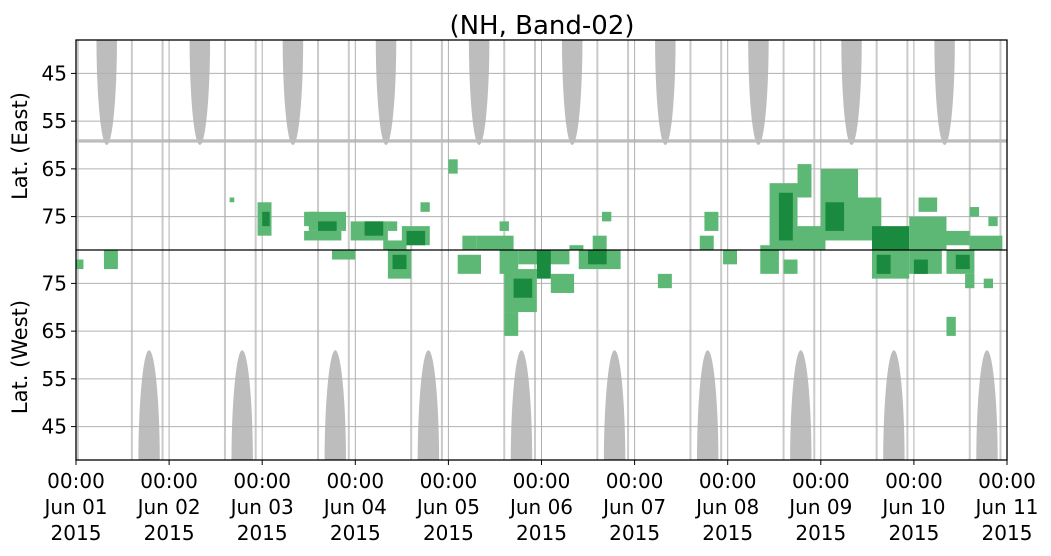 This screenshot has height=556, width=1051. Describe the element at coordinates (54, 331) in the screenshot. I see `y-tick-label: 65` at that location.